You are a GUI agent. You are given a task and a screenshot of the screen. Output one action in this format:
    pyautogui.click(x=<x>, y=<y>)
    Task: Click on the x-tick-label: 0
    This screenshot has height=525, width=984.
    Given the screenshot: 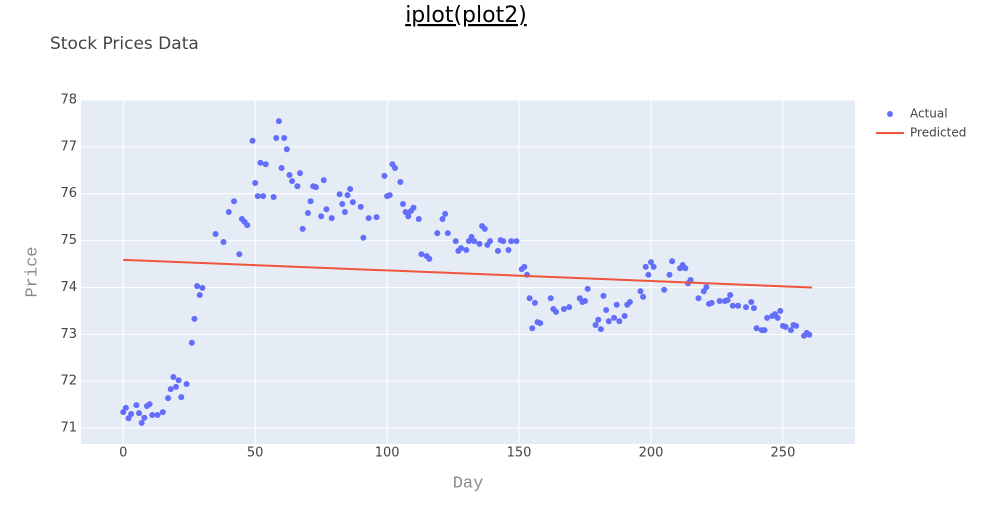 What is the action you would take?
    pyautogui.click(x=123, y=453)
    